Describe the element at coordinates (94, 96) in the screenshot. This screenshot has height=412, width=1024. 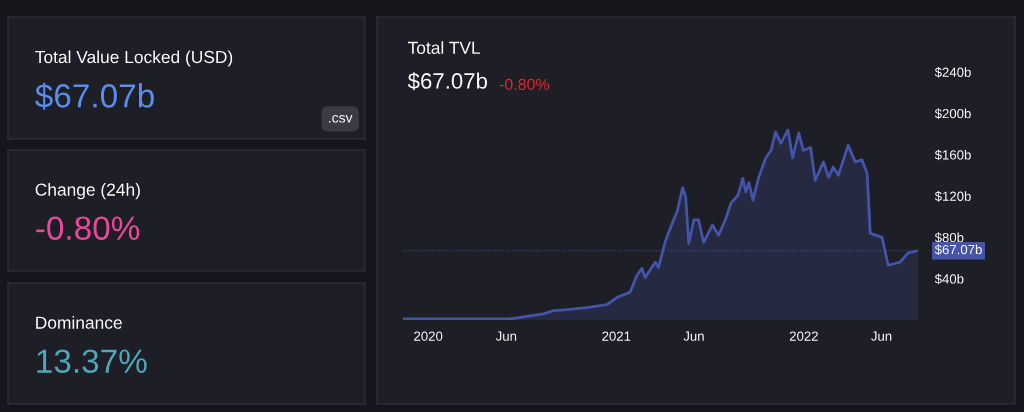
I see `text: $67.07b` at that location.